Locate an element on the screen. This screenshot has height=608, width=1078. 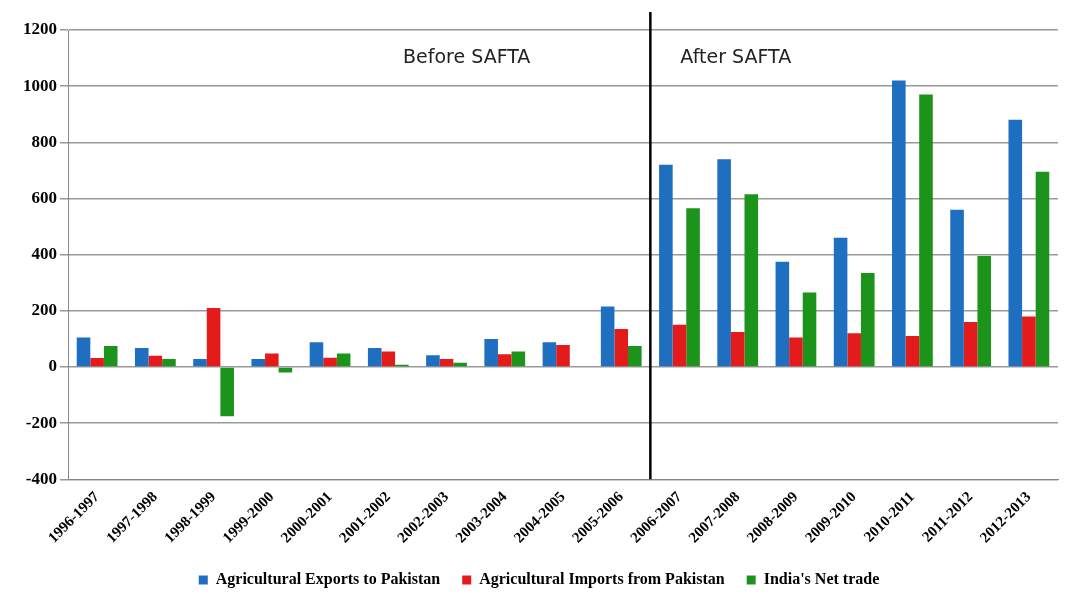
legend-label: India's Net trade is located at coordinates (821, 579).